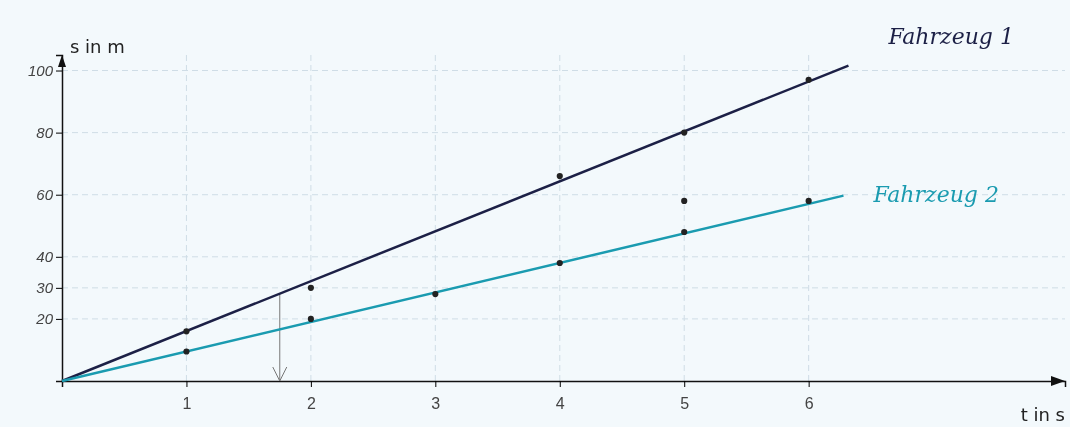  What do you see at coordinates (187, 404) in the screenshot?
I see `x-tick-label: 1` at bounding box center [187, 404].